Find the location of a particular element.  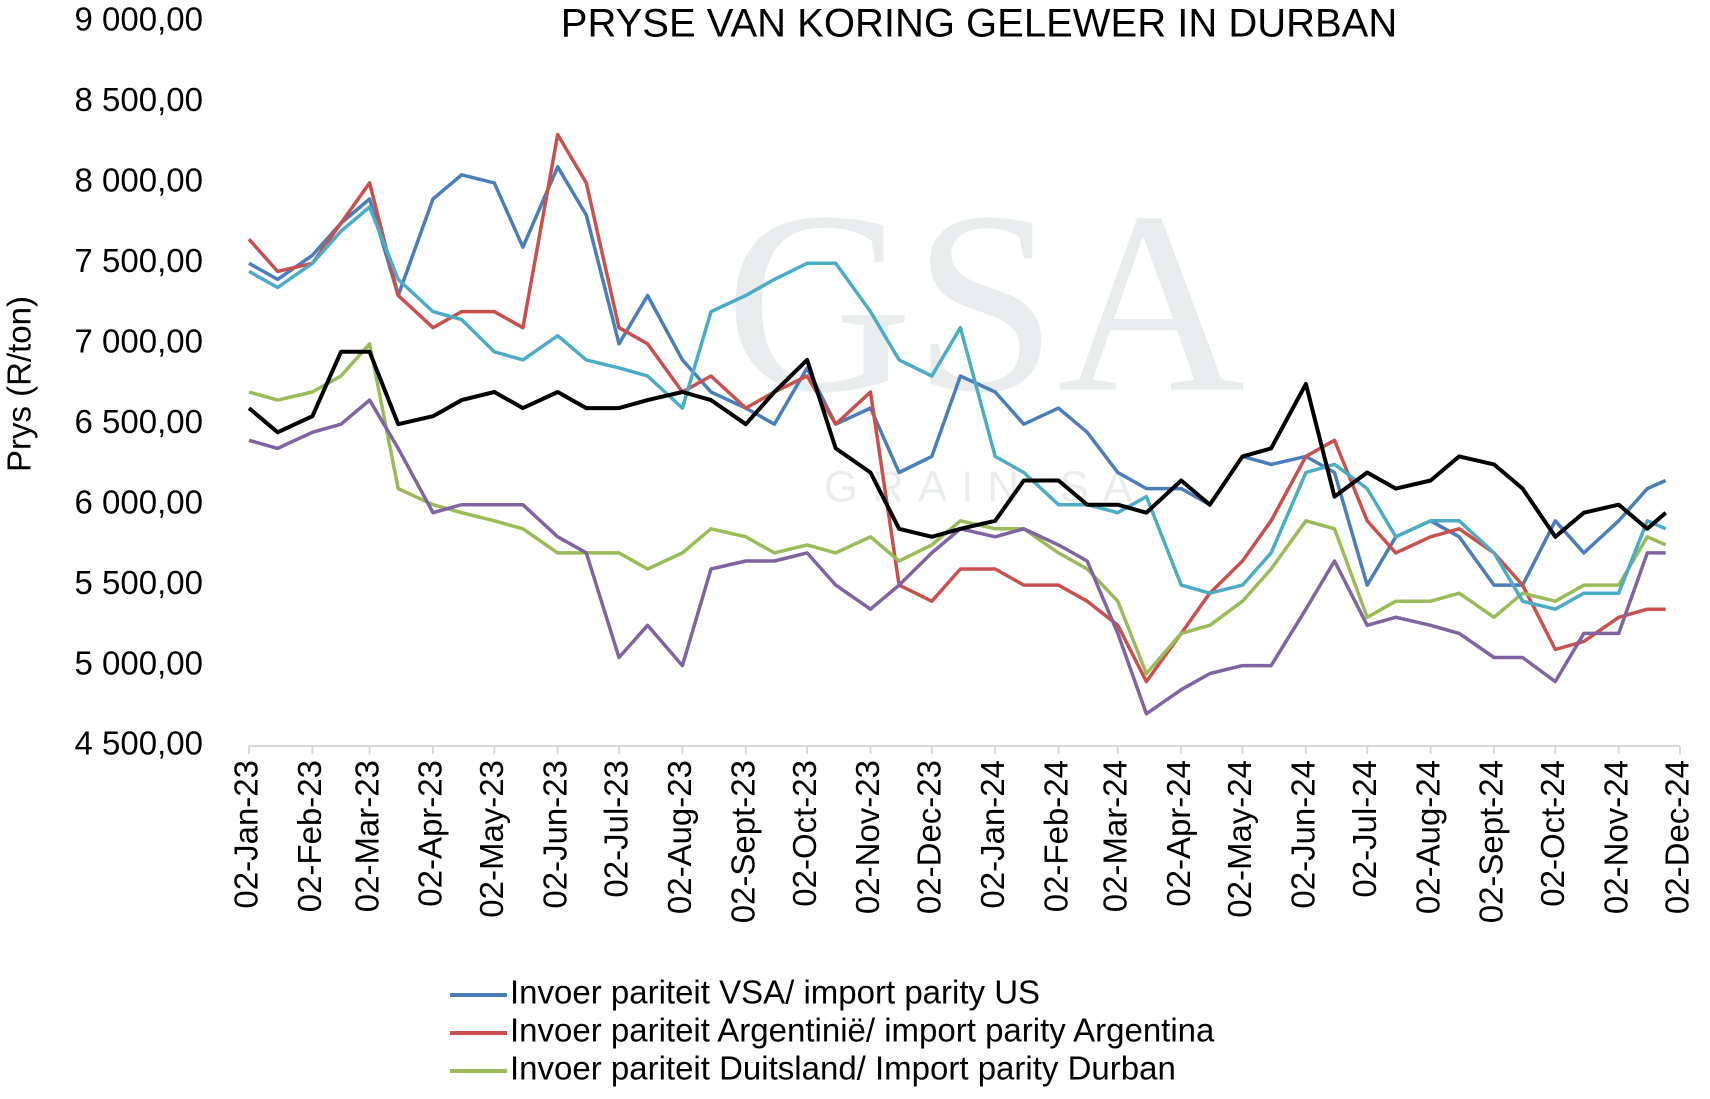

y-tick-label: 5 000,00 is located at coordinates (139, 662).